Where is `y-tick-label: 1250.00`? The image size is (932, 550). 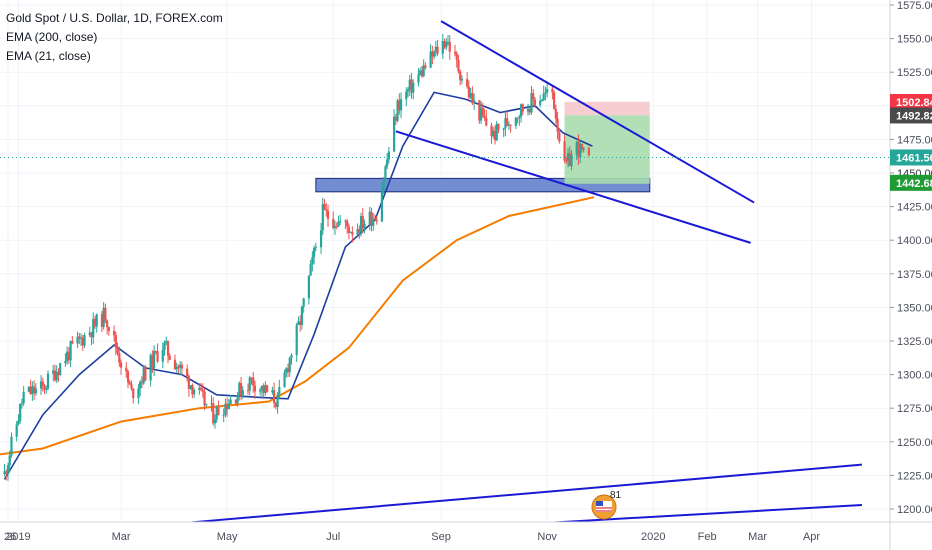
y-tick-label: 1250.00 is located at coordinates (914, 443).